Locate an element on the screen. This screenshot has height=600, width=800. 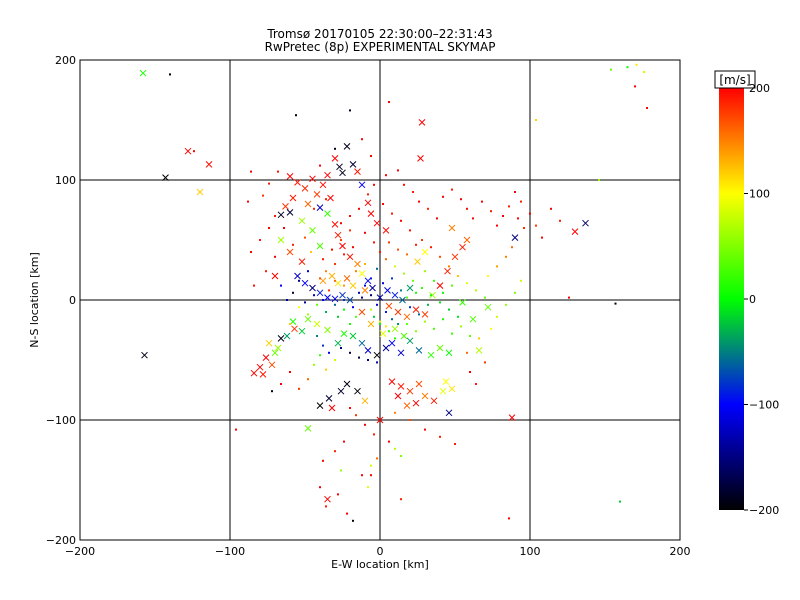
y-axis-label: N-S location [km] is located at coordinates (34, 300).